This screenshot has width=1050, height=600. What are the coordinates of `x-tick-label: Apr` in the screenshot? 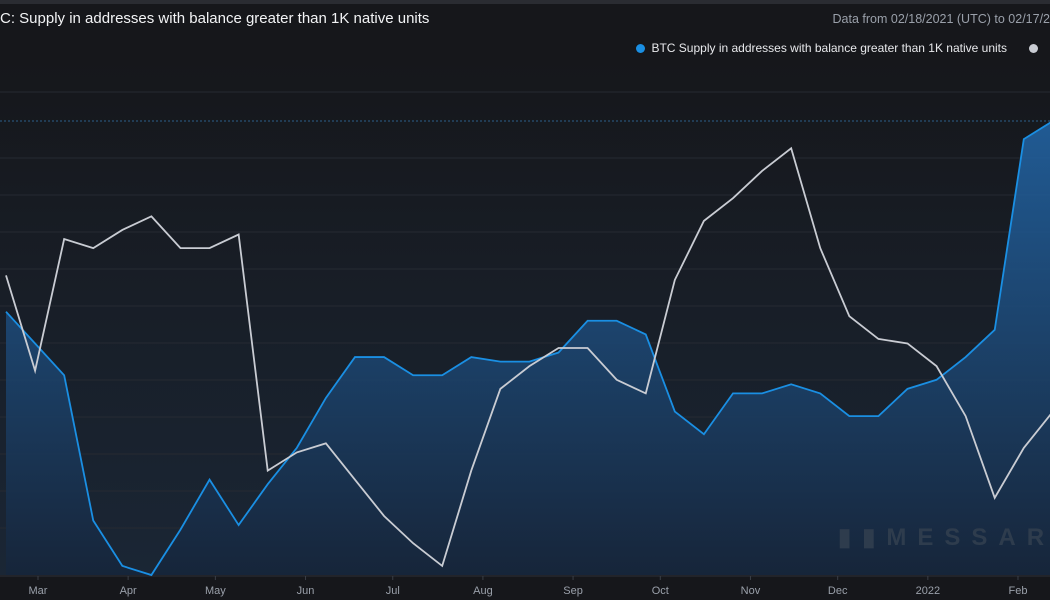 It's located at (128, 591).